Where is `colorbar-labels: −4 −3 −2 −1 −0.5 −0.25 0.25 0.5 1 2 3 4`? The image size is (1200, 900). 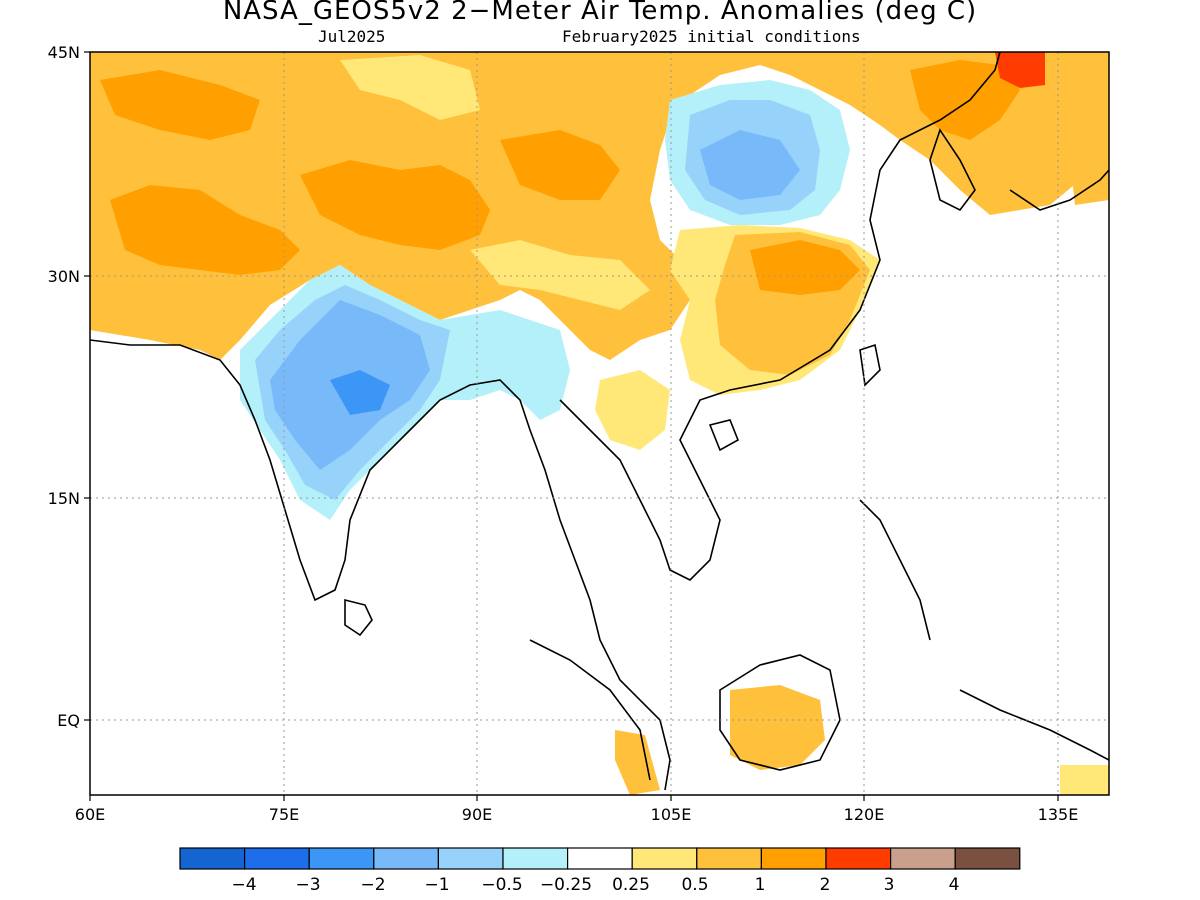 colorbar-labels: −4 −3 −2 −1 −0.5 −0.25 0.25 0.5 1 2 3 4 is located at coordinates (595, 885).